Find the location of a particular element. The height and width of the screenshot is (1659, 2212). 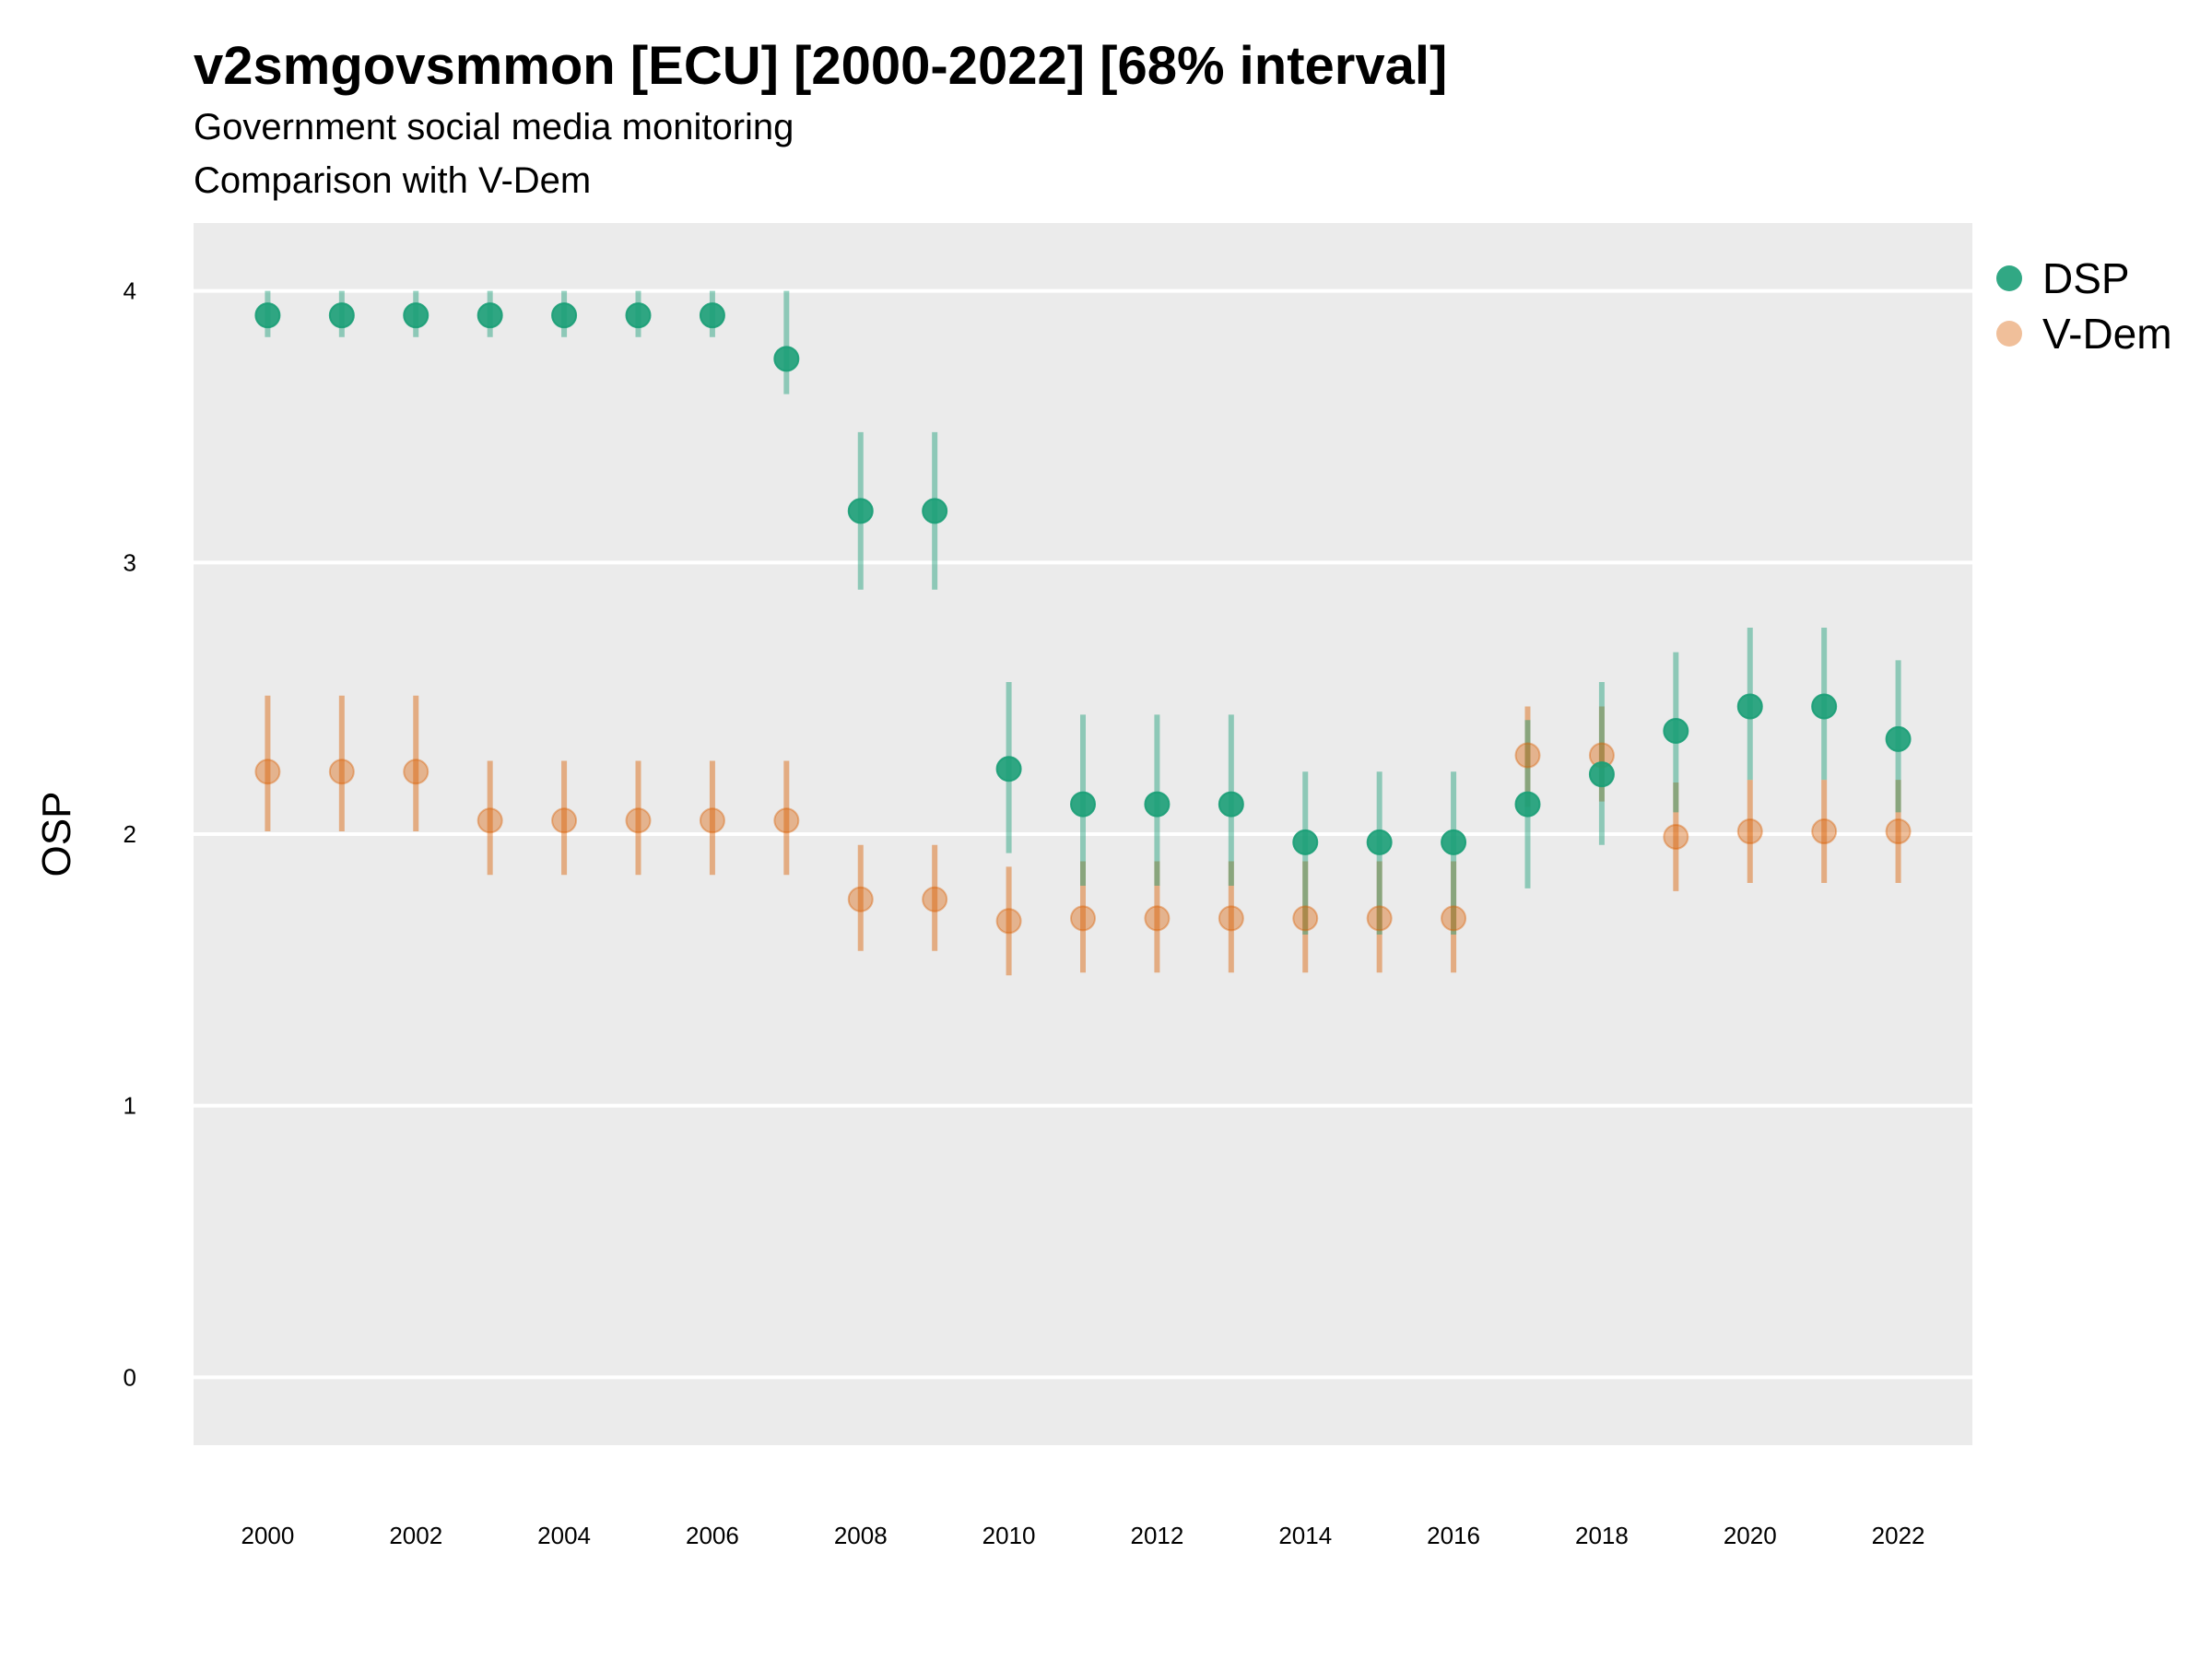

y-tick-label: 2 is located at coordinates (130, 834).